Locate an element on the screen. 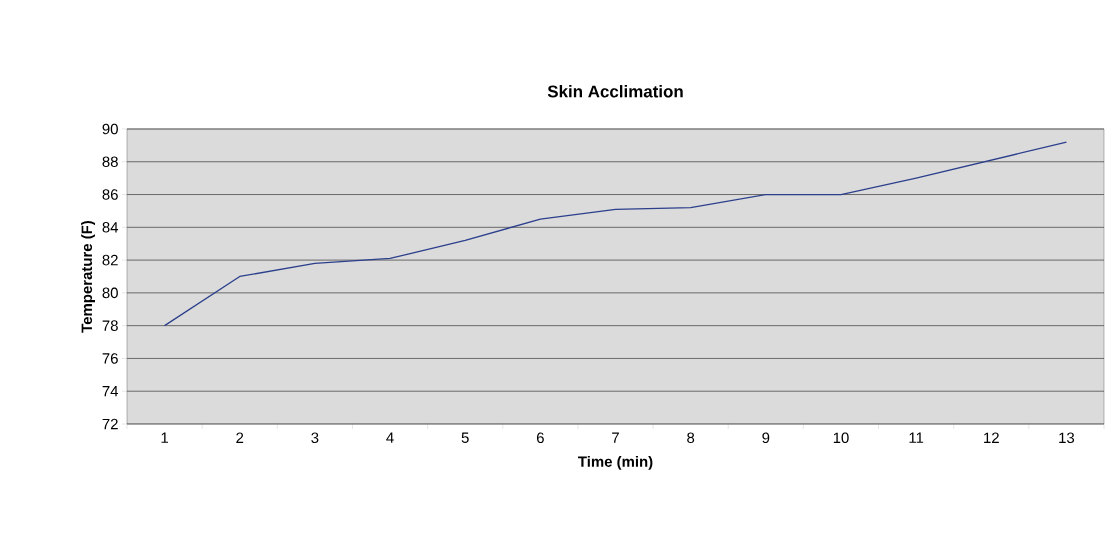 The height and width of the screenshot is (547, 1116). x-tick-label: 4 is located at coordinates (390, 437).